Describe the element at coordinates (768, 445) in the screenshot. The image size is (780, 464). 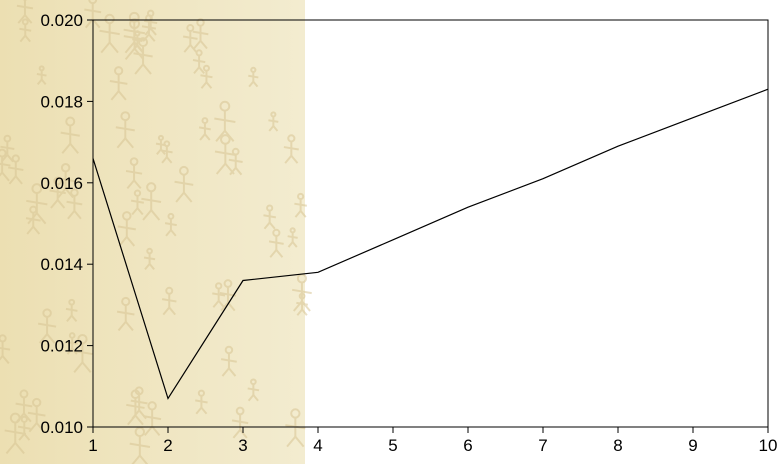
I see `x-tick-label: 10` at that location.